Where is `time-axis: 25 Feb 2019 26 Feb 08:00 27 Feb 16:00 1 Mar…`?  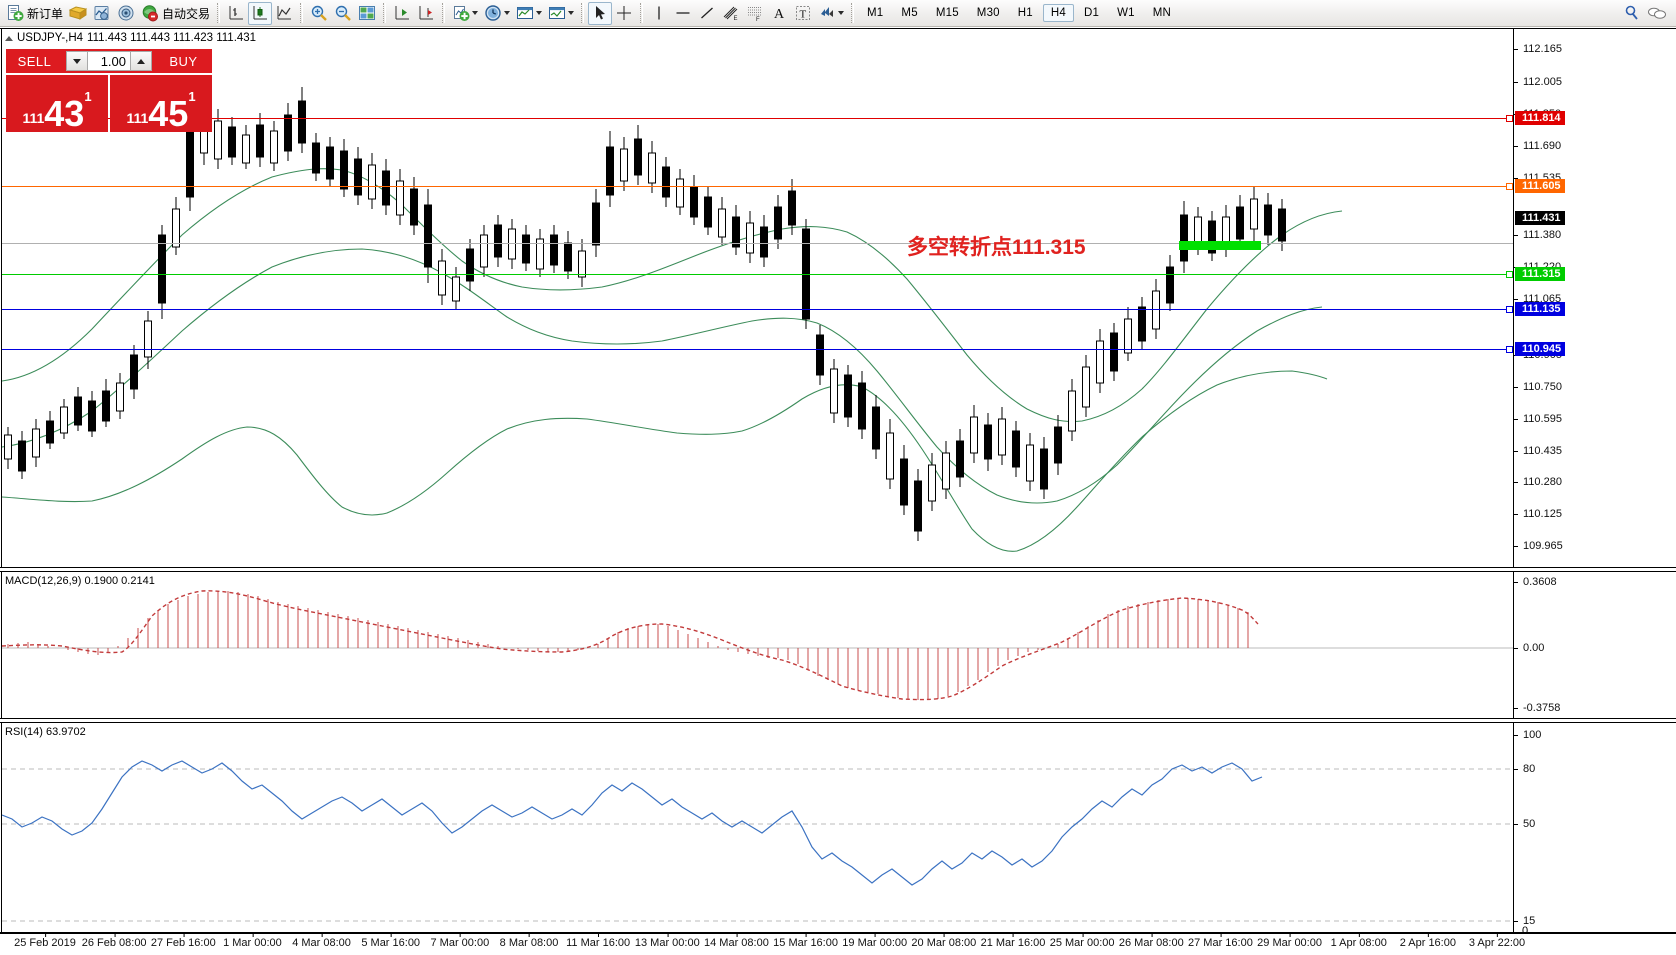
time-axis: 25 Feb 2019 26 Feb 08:00 27 Feb 16:00 1 Mar… is located at coordinates (838, 944).